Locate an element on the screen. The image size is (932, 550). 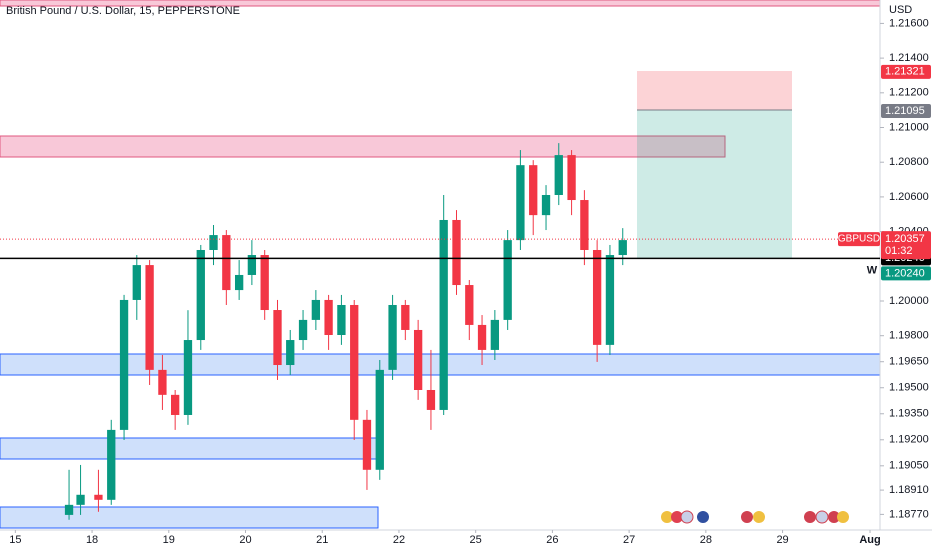
x-tick-label: 27 is located at coordinates (629, 540).